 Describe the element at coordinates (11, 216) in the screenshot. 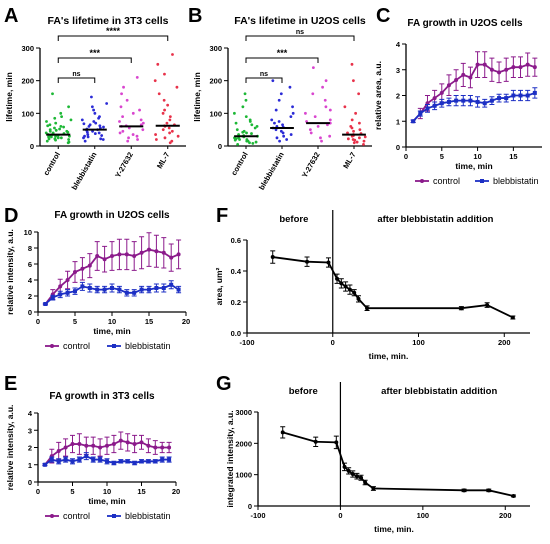

I see `panel-letter: D` at that location.